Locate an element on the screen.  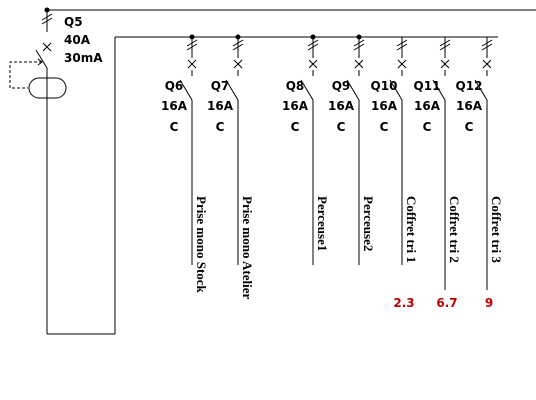
breaker-name: Q6 is located at coordinates (174, 86).